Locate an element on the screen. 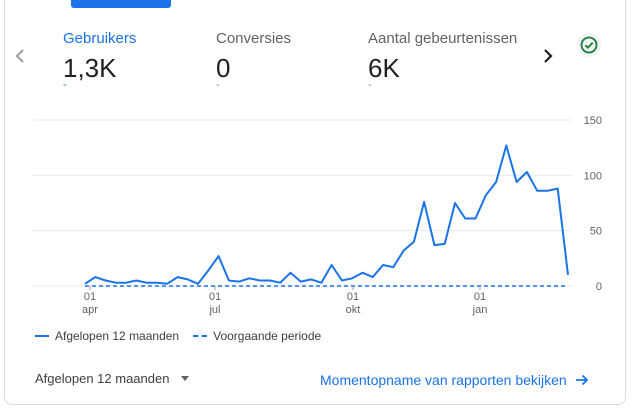 The width and height of the screenshot is (631, 410). metric-tab-event-count: Aantal gebeurtenissen 6K - is located at coordinates (443, 60).